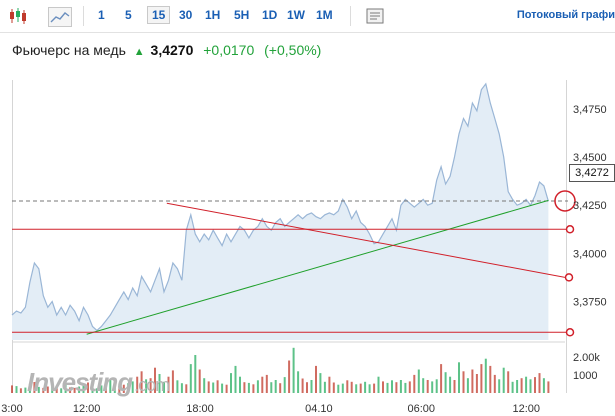 Image resolution: width=615 pixels, height=416 pixels. What do you see at coordinates (186, 15) in the screenshot?
I see `interval-30: 30` at bounding box center [186, 15].